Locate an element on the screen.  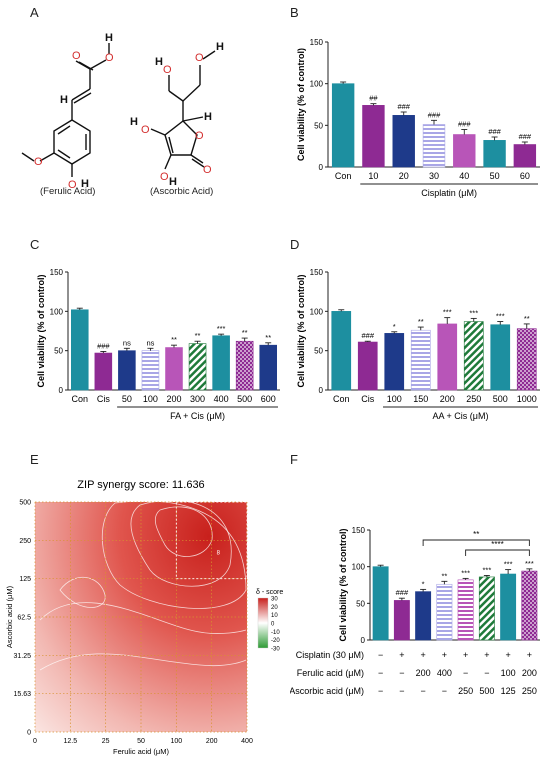
y-tick-label: 250 is located at coordinates (25, 541).